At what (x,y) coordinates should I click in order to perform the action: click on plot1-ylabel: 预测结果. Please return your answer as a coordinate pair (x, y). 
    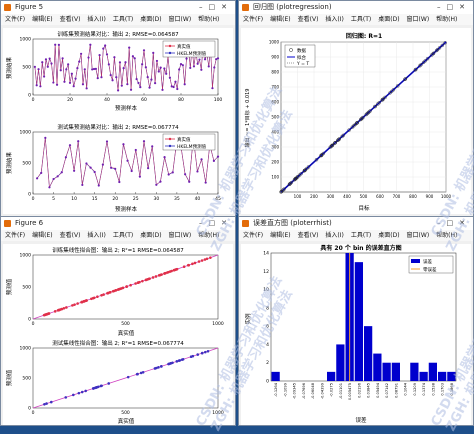
    Looking at the image, I should click on (9, 68).